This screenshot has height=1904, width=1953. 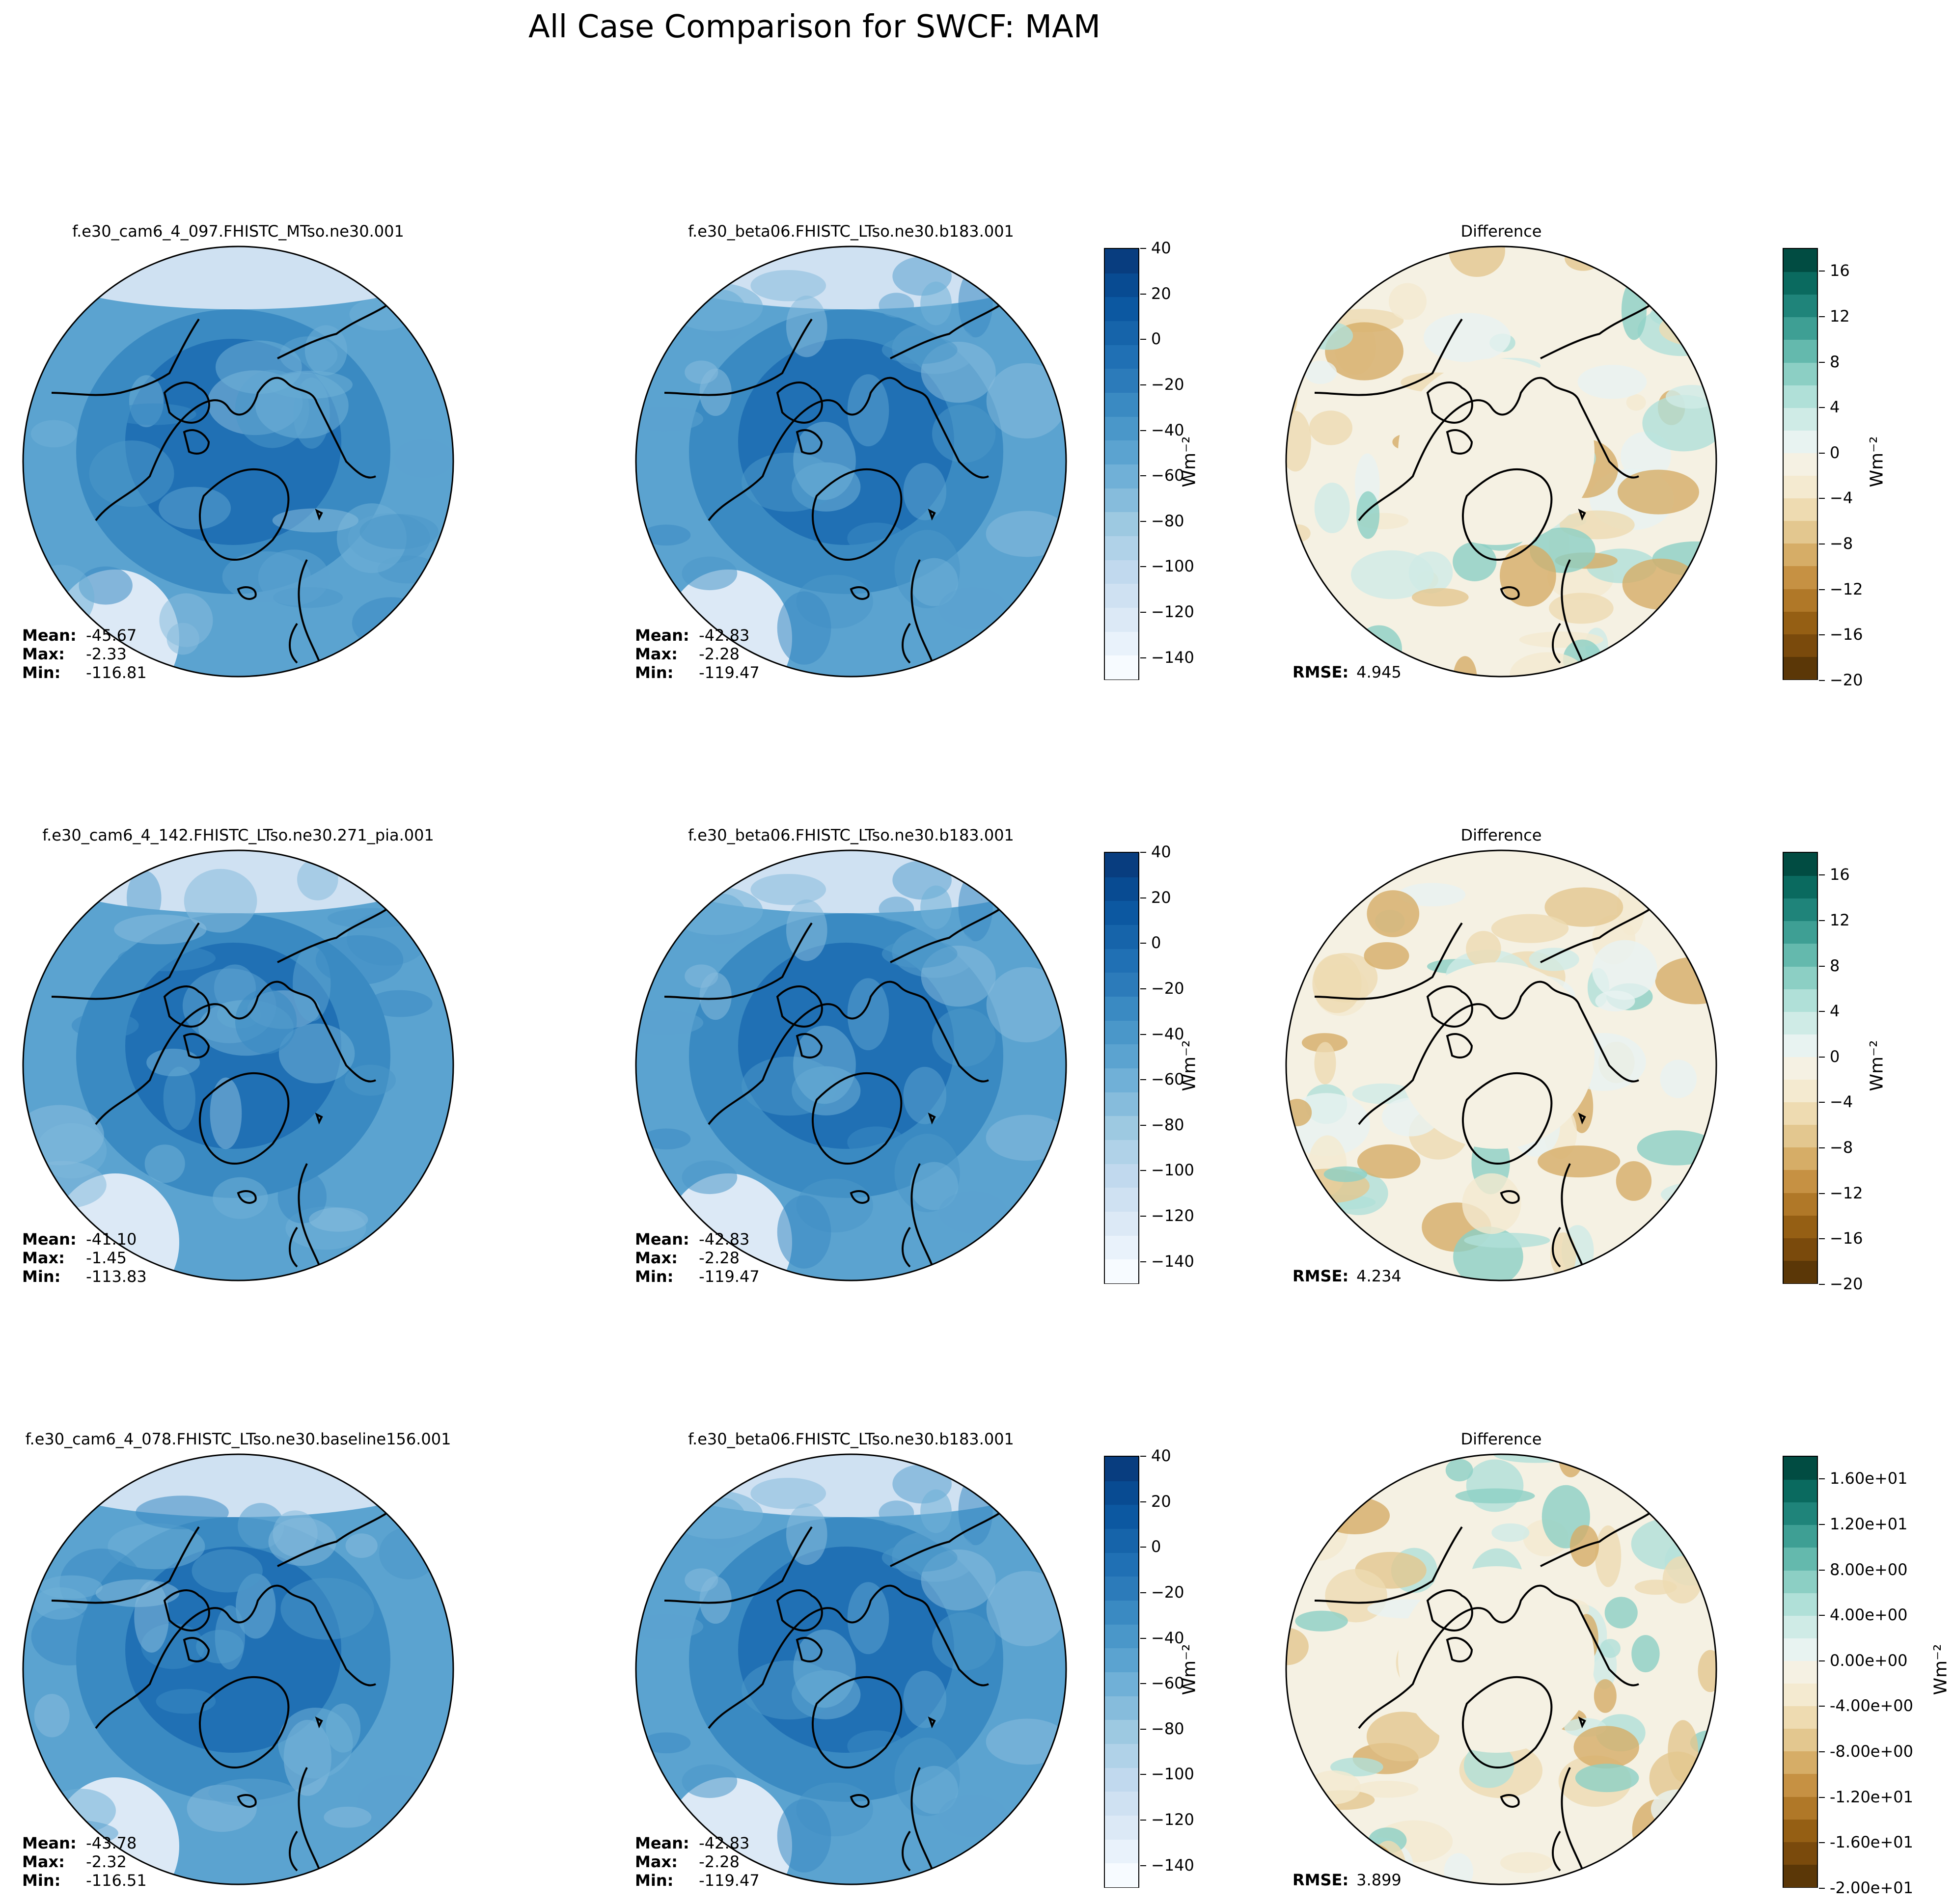 What do you see at coordinates (1501, 231) in the screenshot?
I see `difference-title: Difference` at bounding box center [1501, 231].